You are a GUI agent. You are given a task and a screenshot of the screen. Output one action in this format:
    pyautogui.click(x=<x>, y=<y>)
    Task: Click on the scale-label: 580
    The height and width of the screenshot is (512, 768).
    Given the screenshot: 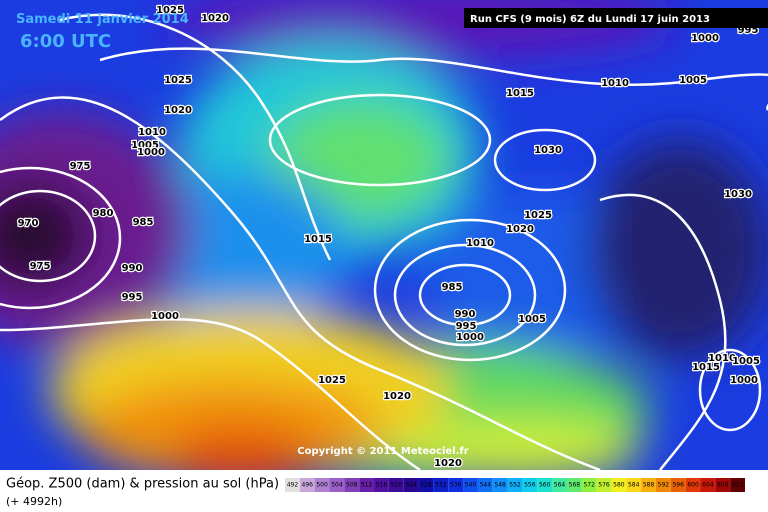 What is the action you would take?
    pyautogui.click(x=619, y=485)
    